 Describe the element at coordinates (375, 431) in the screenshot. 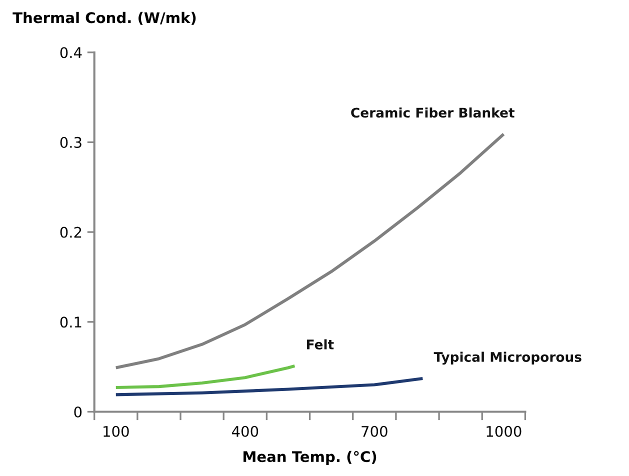

I see `x-tick-label: 700` at that location.